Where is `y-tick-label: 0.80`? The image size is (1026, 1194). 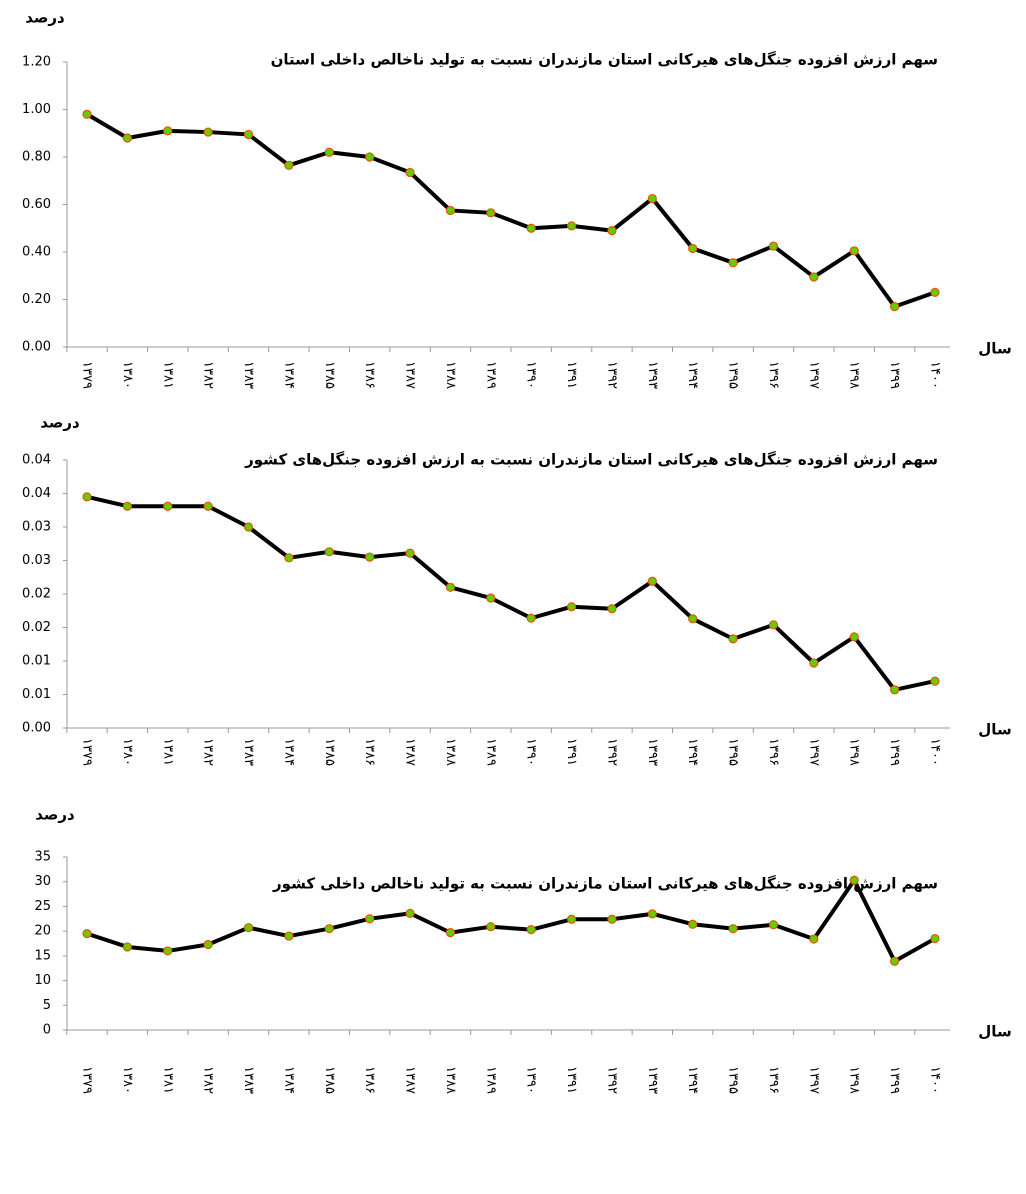 y-tick-label: 0.80 is located at coordinates (36, 157).